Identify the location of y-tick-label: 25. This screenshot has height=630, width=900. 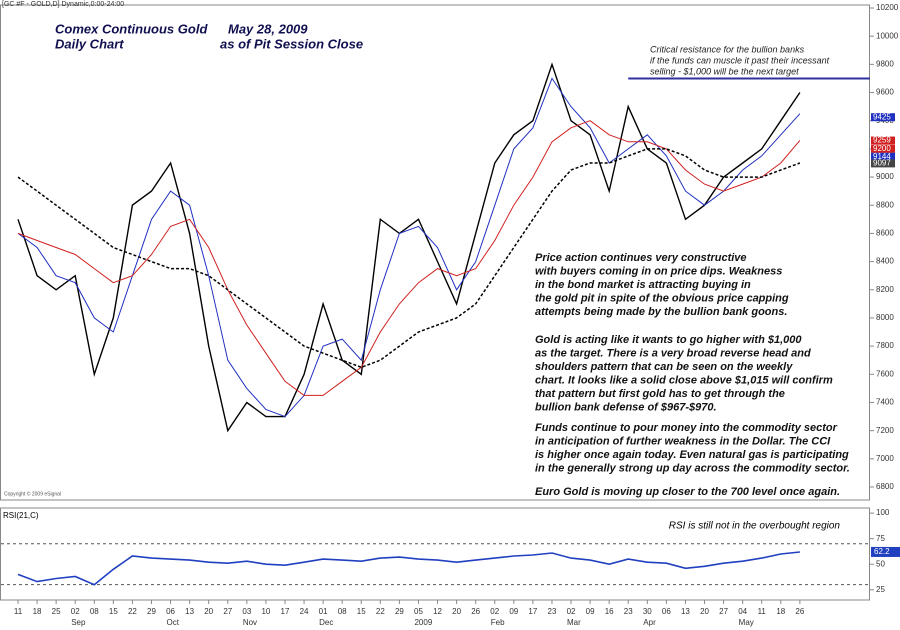
(880, 589).